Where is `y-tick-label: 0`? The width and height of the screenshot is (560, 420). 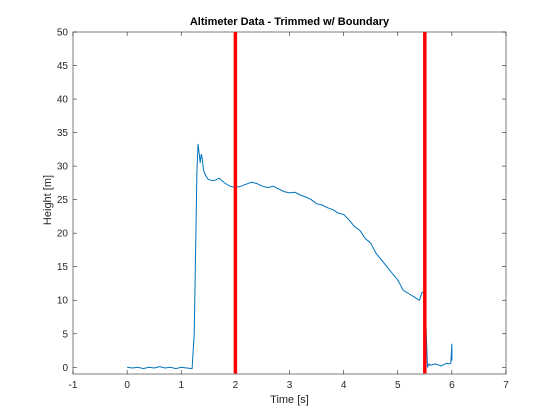
y-tick-label: 0 is located at coordinates (65, 368).